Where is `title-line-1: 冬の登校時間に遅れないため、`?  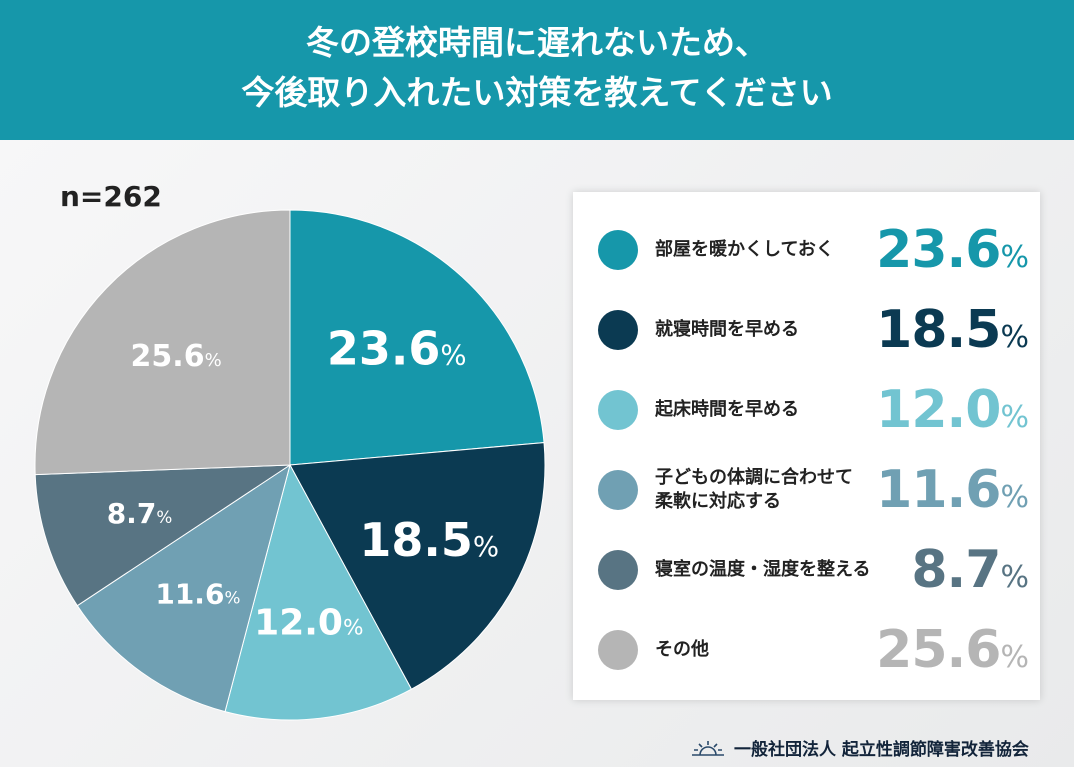 title-line-1: 冬の登校時間に遅れないため、 is located at coordinates (537, 42).